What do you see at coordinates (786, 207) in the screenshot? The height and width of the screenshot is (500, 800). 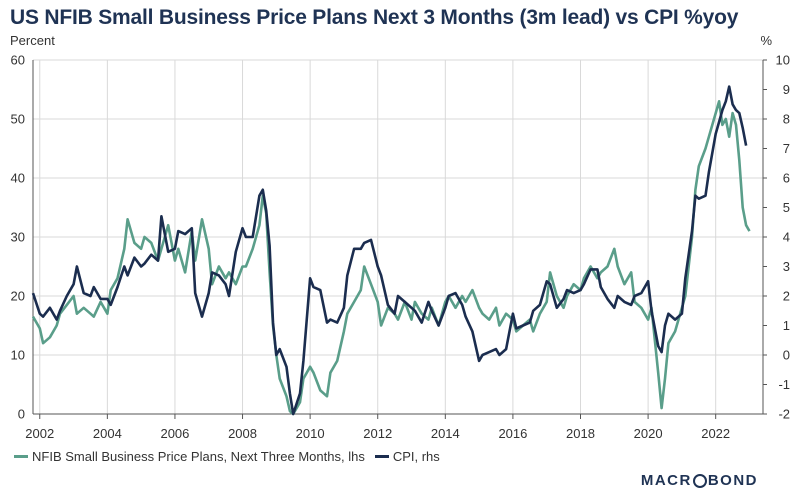 I see `y-right-tick-label: 5` at bounding box center [786, 207].